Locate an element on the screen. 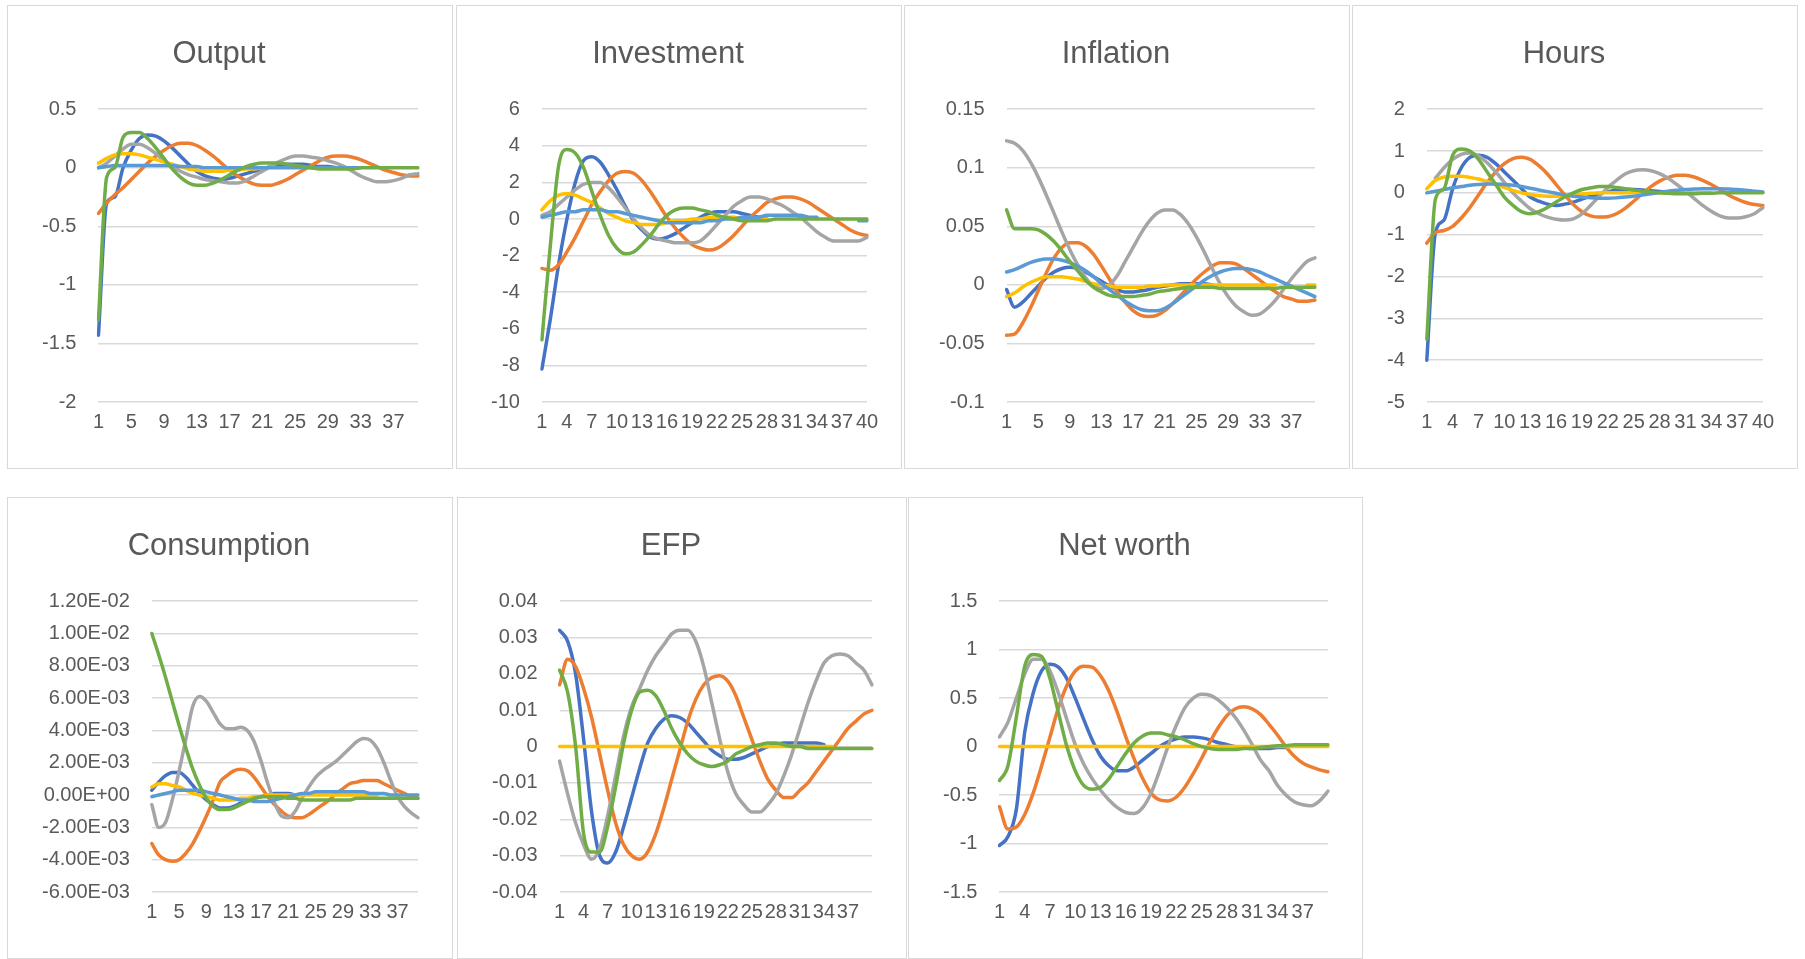 This screenshot has height=959, width=1805. y-tick-label: 2 is located at coordinates (1399, 107).